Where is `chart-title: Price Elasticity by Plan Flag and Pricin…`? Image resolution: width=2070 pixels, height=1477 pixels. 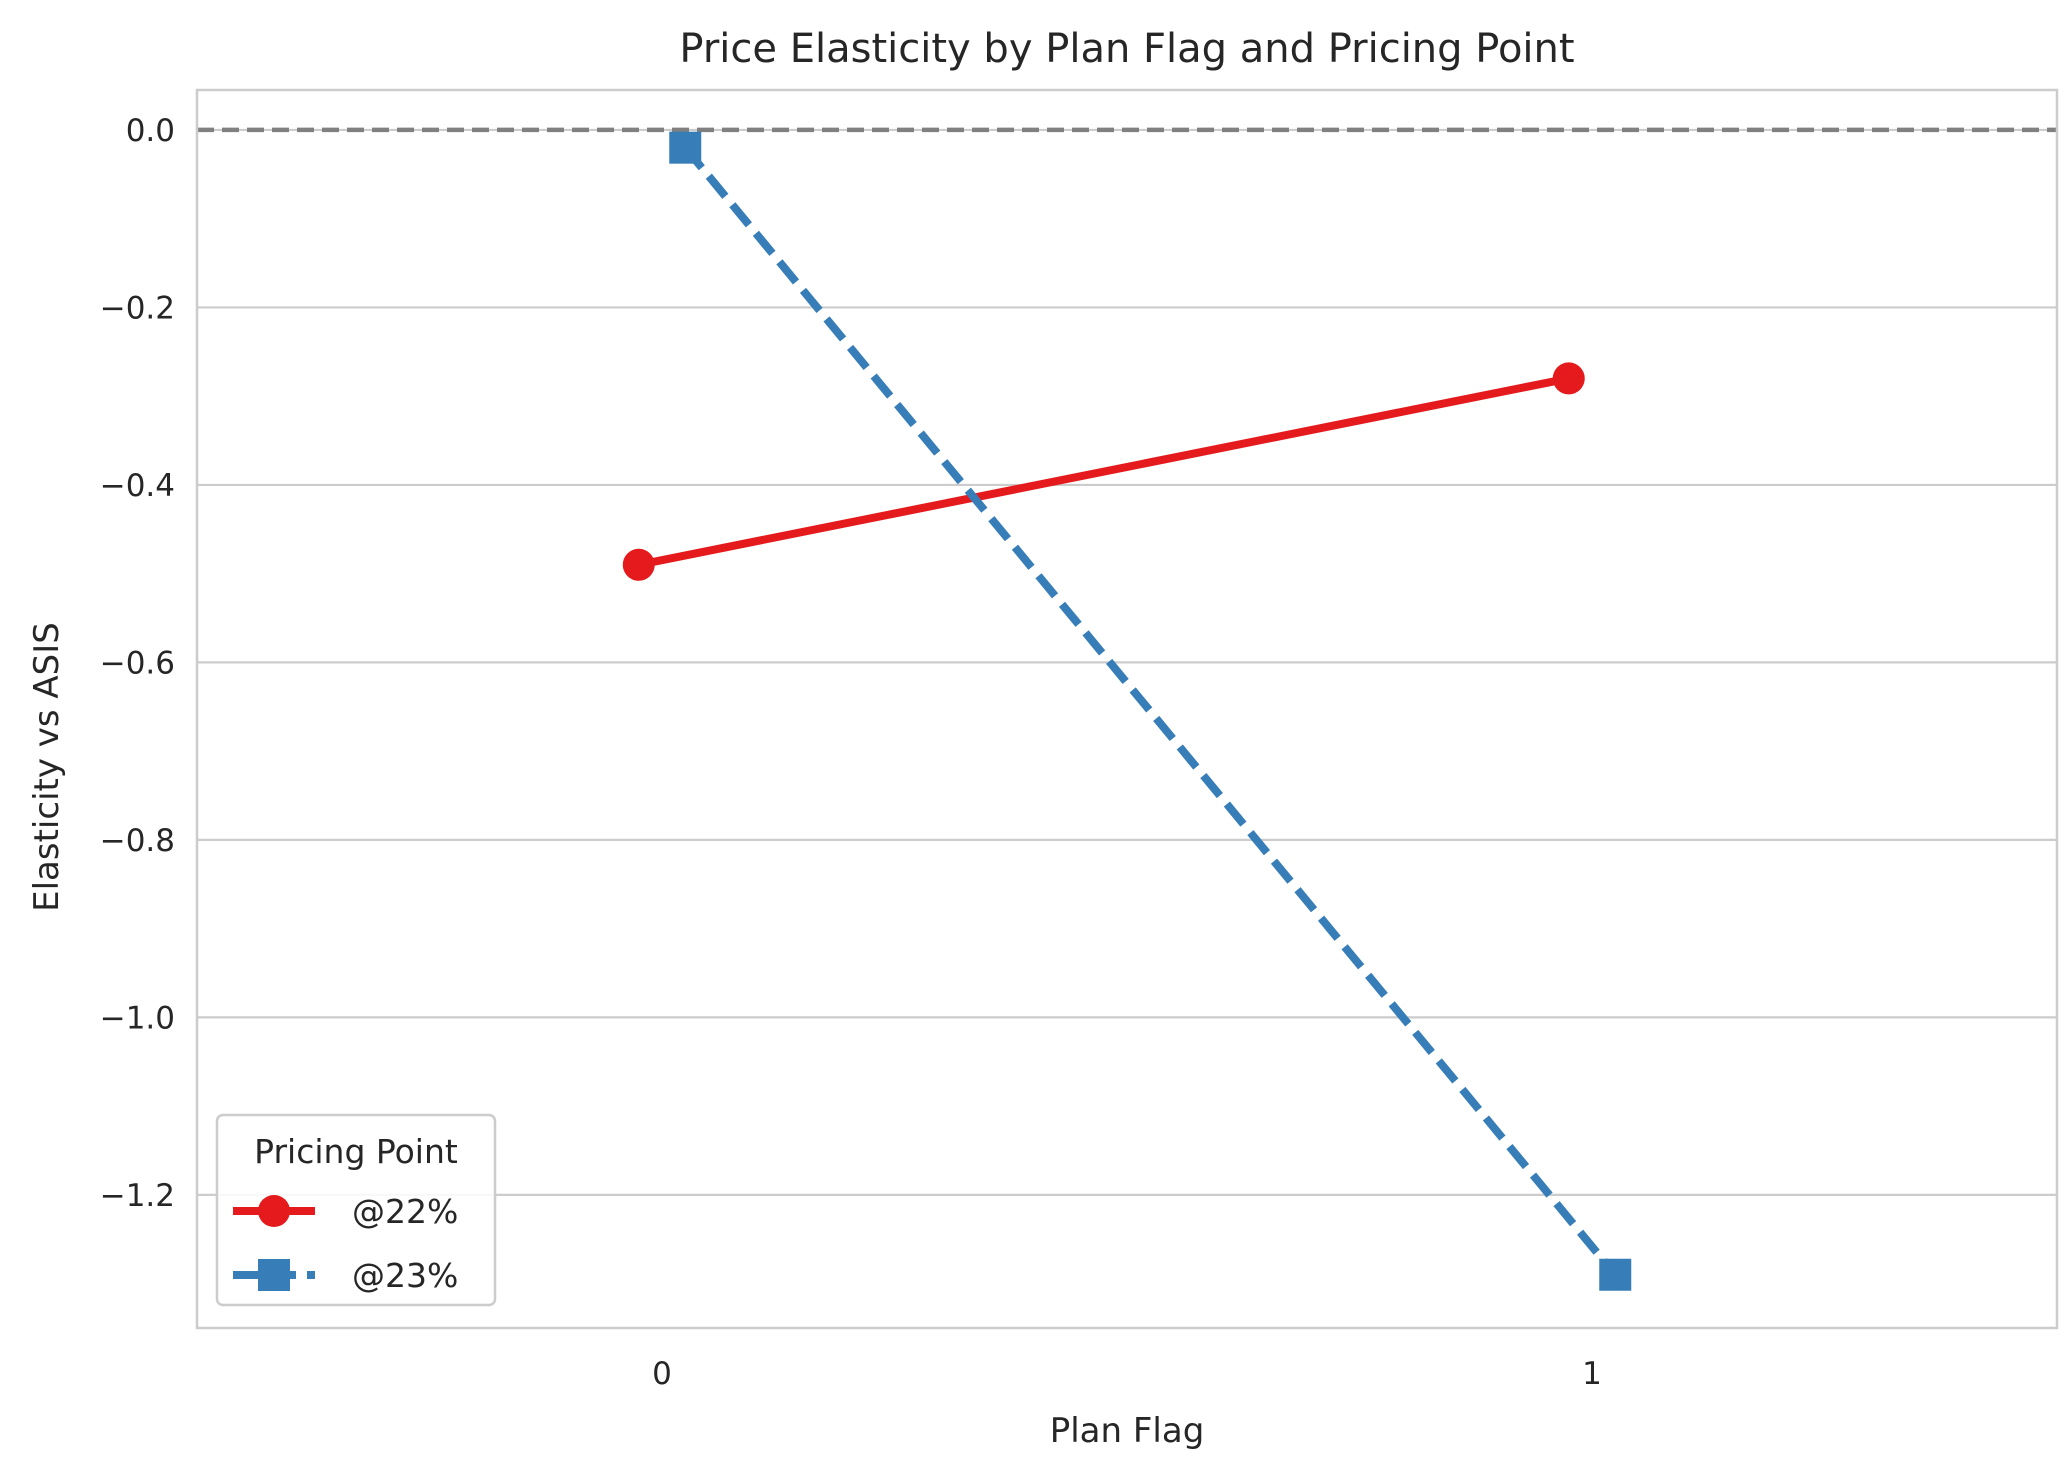
chart-title: Price Elasticity by Plan Flag and Pricin… is located at coordinates (1126, 49).